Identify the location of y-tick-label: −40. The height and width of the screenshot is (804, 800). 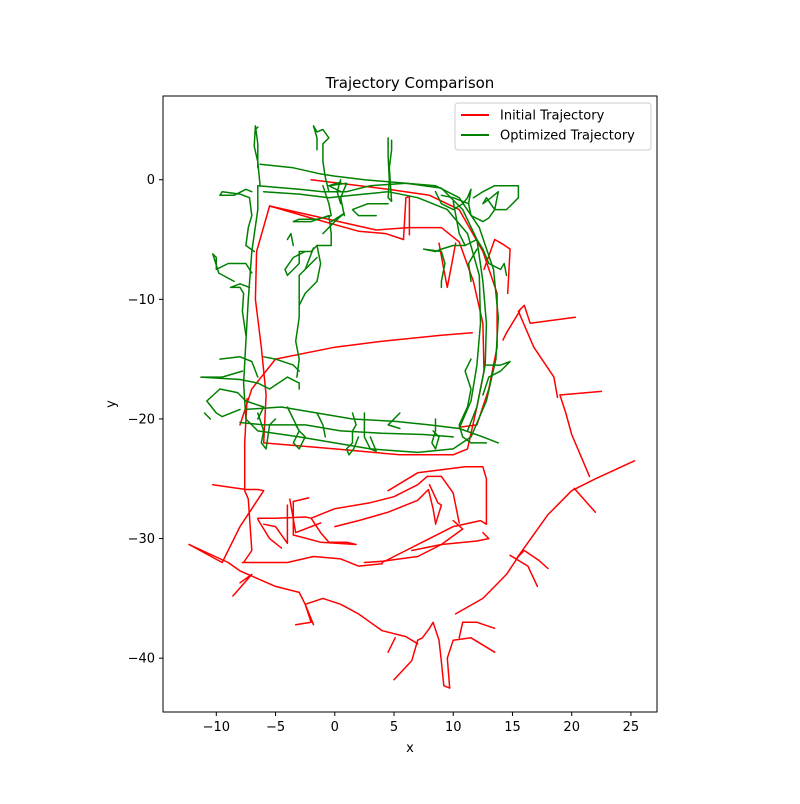
(141, 659).